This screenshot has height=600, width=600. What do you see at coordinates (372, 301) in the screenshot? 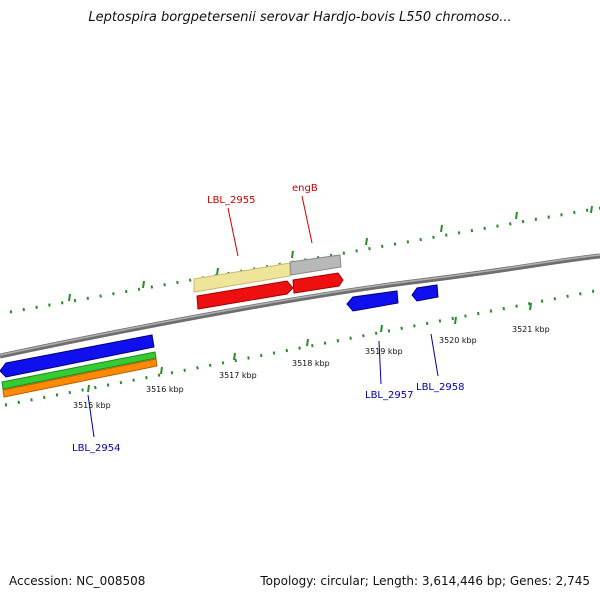
I see `feature-lbl-2957-blue` at bounding box center [372, 301].